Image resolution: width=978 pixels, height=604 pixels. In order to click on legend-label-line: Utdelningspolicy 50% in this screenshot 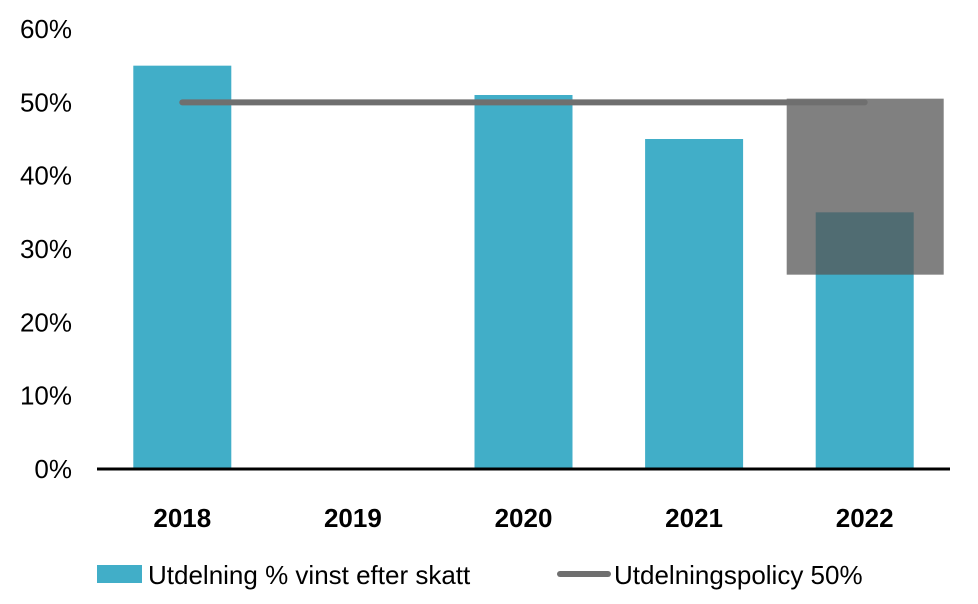, I will do `click(738, 575)`.